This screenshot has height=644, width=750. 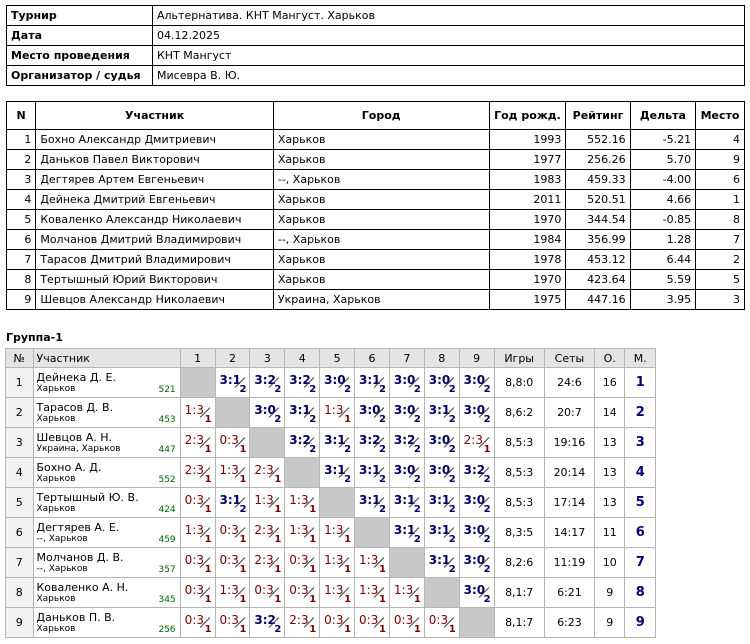 What do you see at coordinates (19, 622) in the screenshot?
I see `group-row-num: 9` at bounding box center [19, 622].